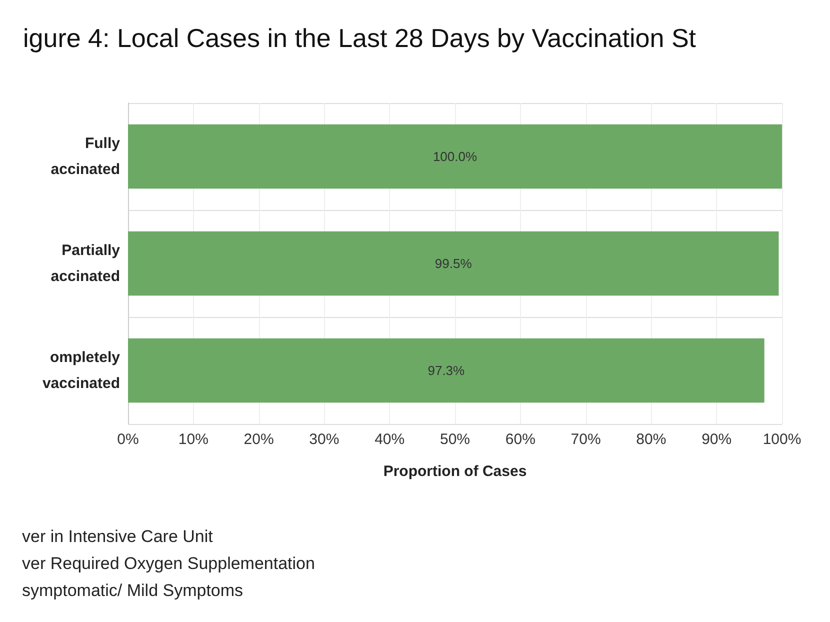  I want to click on x-tick-label: 90%, so click(717, 439).